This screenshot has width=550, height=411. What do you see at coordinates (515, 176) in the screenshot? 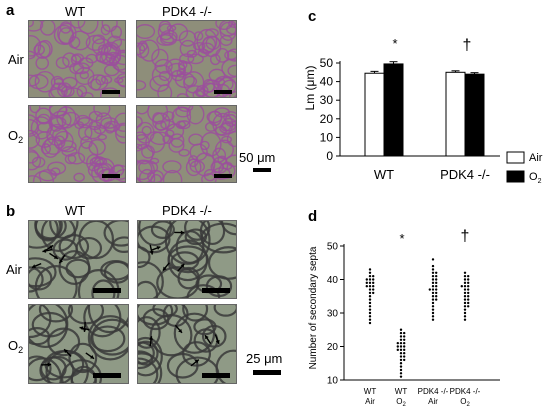
I see `legend-o2-swatch` at bounding box center [515, 176].